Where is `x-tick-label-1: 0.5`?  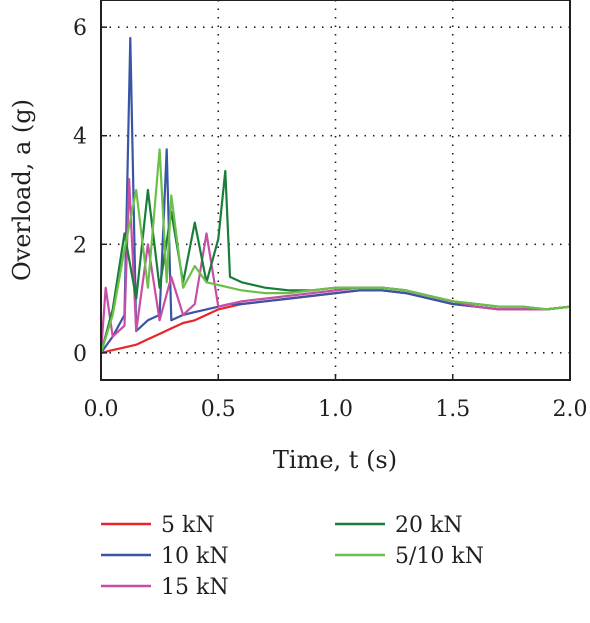 x-tick-label-1: 0.5 is located at coordinates (218, 409).